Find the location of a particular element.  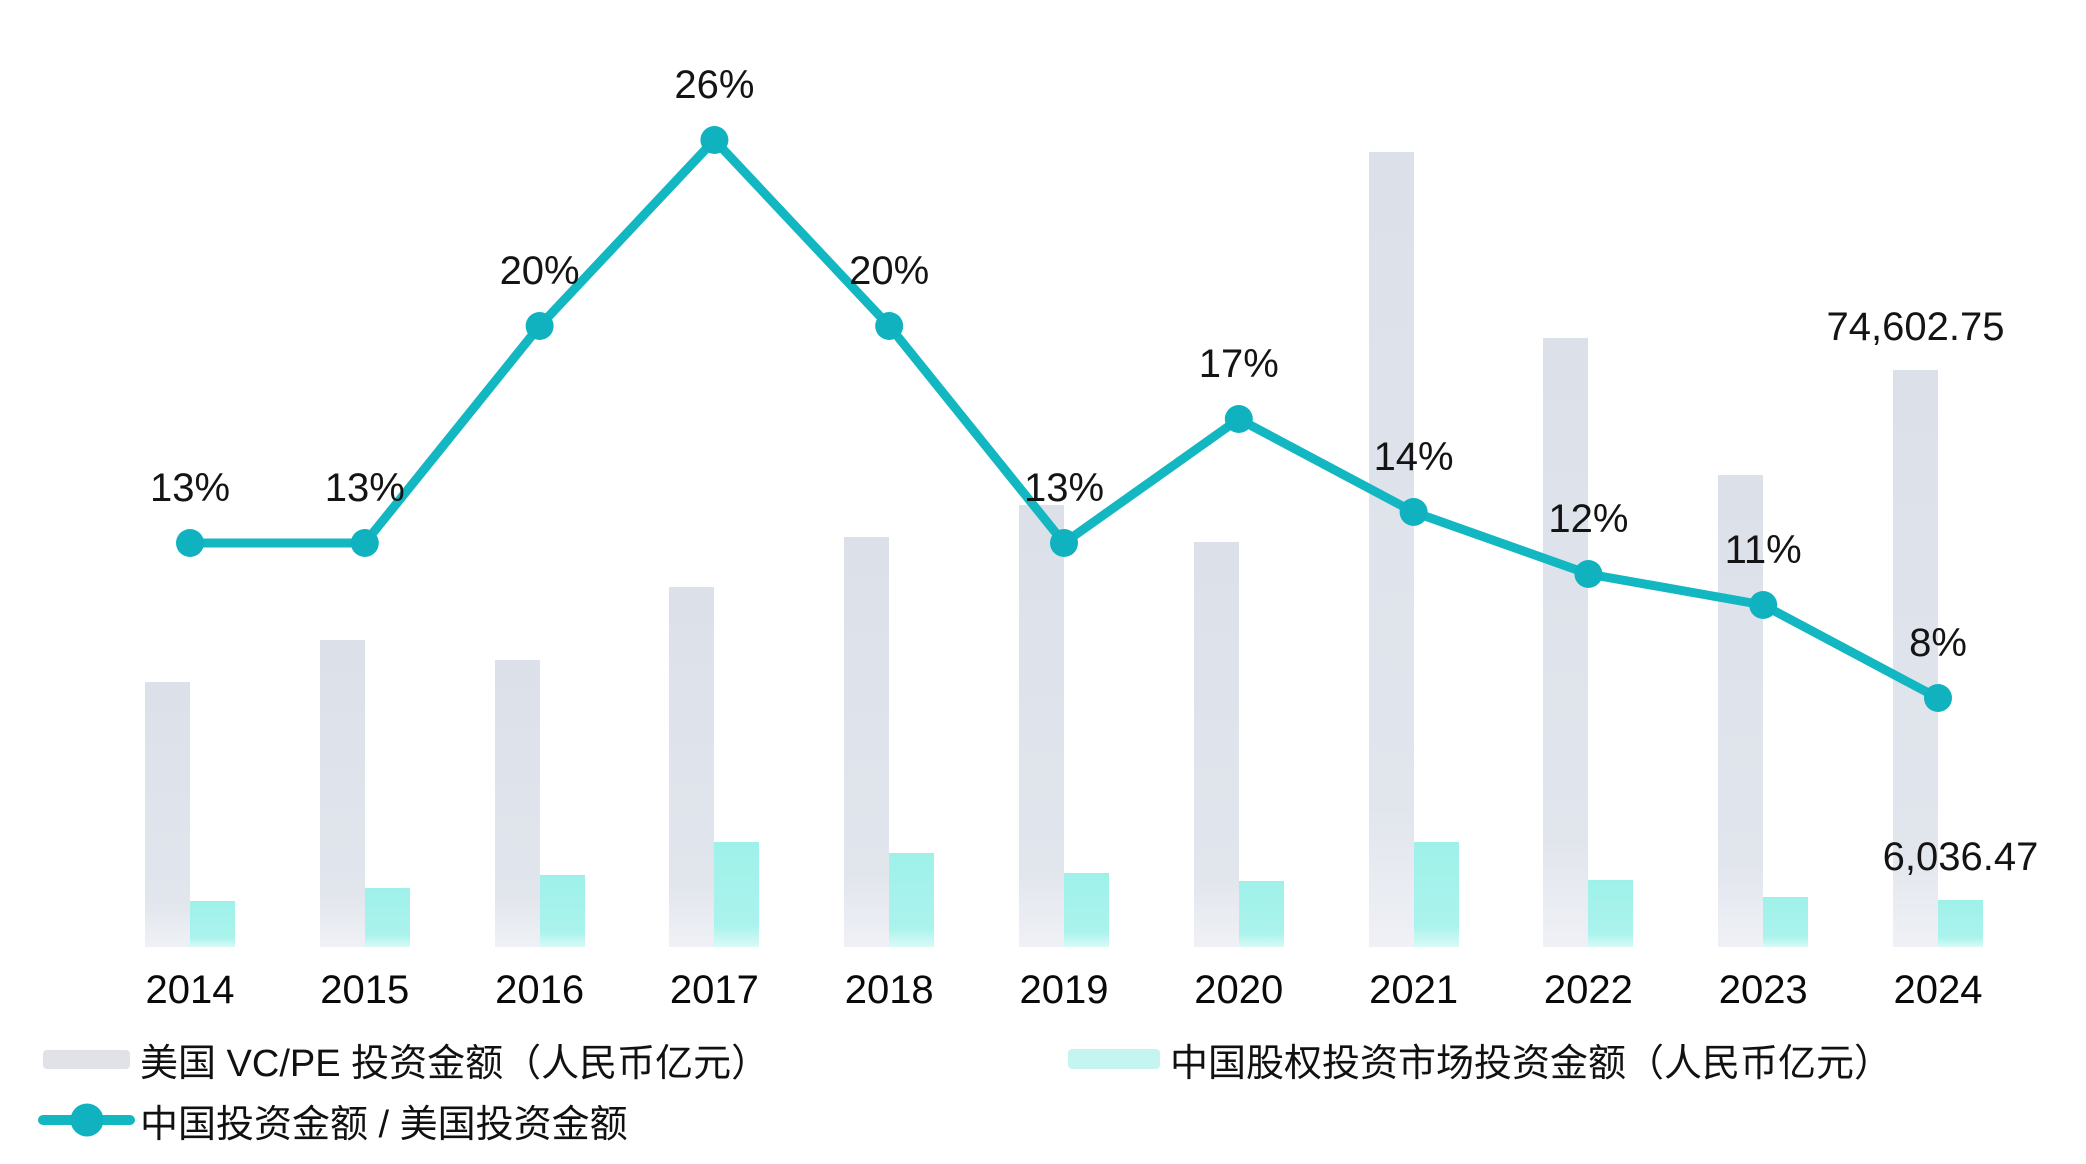

legend-item-ratio-line: 中国投资金额 / 美国投资金额 is located at coordinates (333, 1121).